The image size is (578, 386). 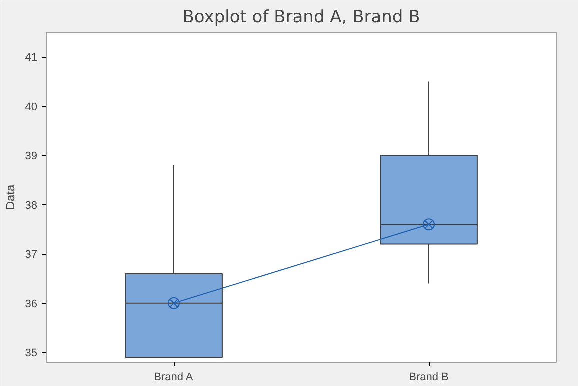 What do you see at coordinates (31, 206) in the screenshot?
I see `y-tick-label: 38` at bounding box center [31, 206].